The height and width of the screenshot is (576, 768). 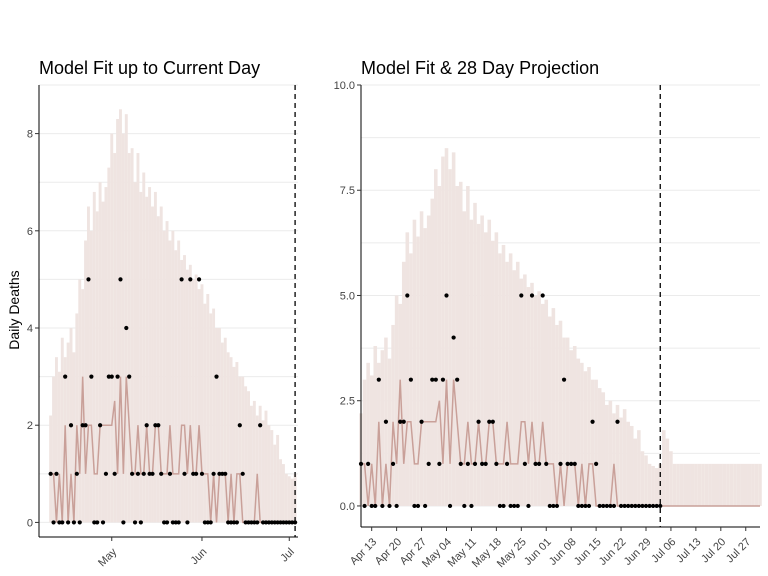 What do you see at coordinates (196, 553) in the screenshot?
I see `left-x-ticks: May Jun Jul` at bounding box center [196, 553].